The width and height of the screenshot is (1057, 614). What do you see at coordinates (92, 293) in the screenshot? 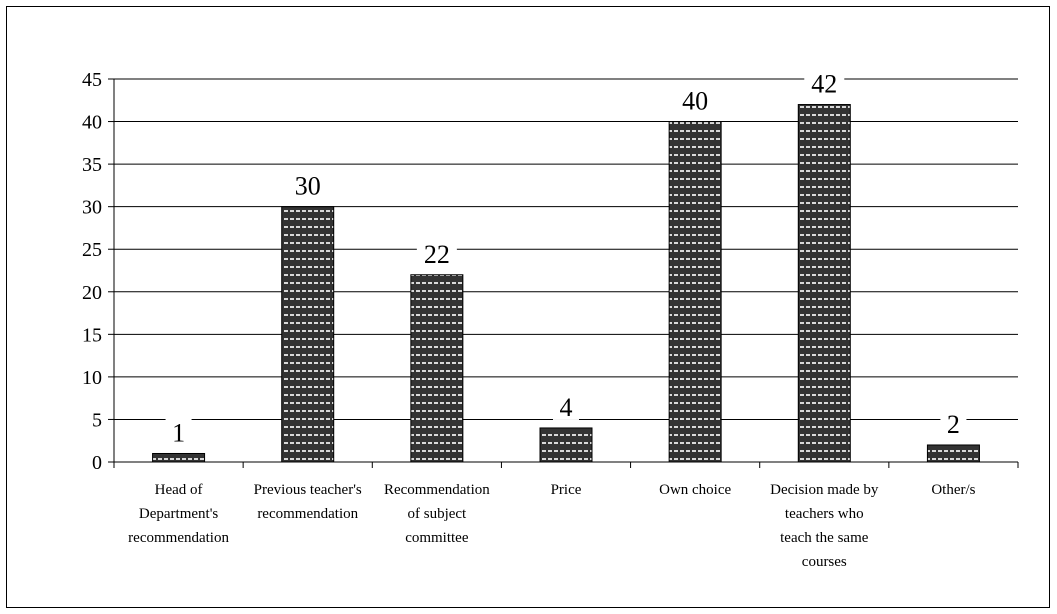
I see `y-tick-label: 20` at bounding box center [92, 293].